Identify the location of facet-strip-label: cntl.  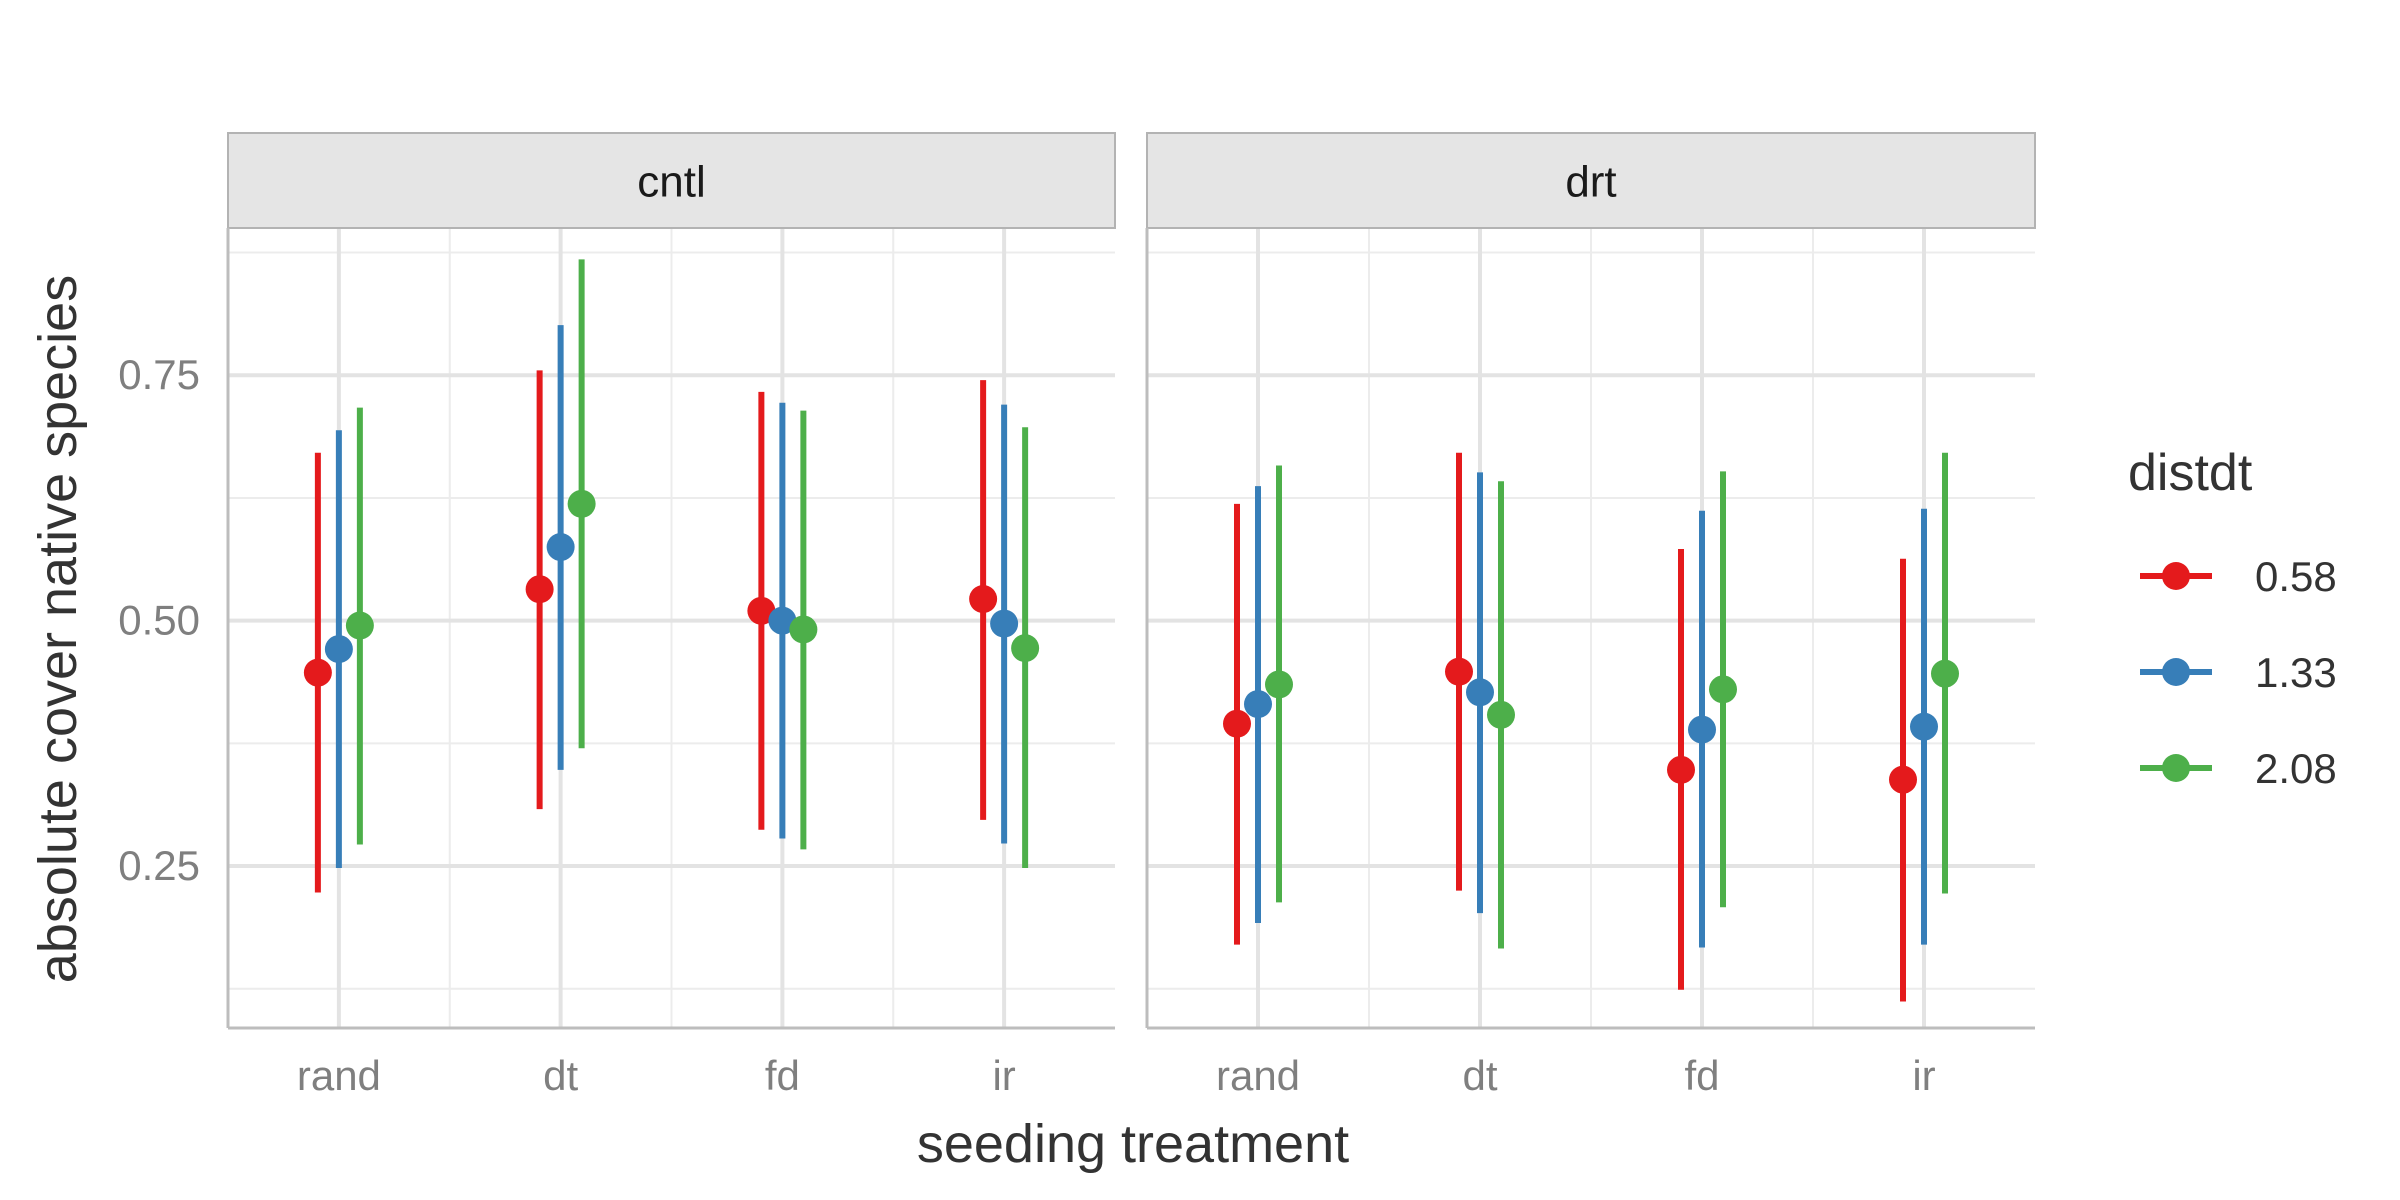
(671, 182).